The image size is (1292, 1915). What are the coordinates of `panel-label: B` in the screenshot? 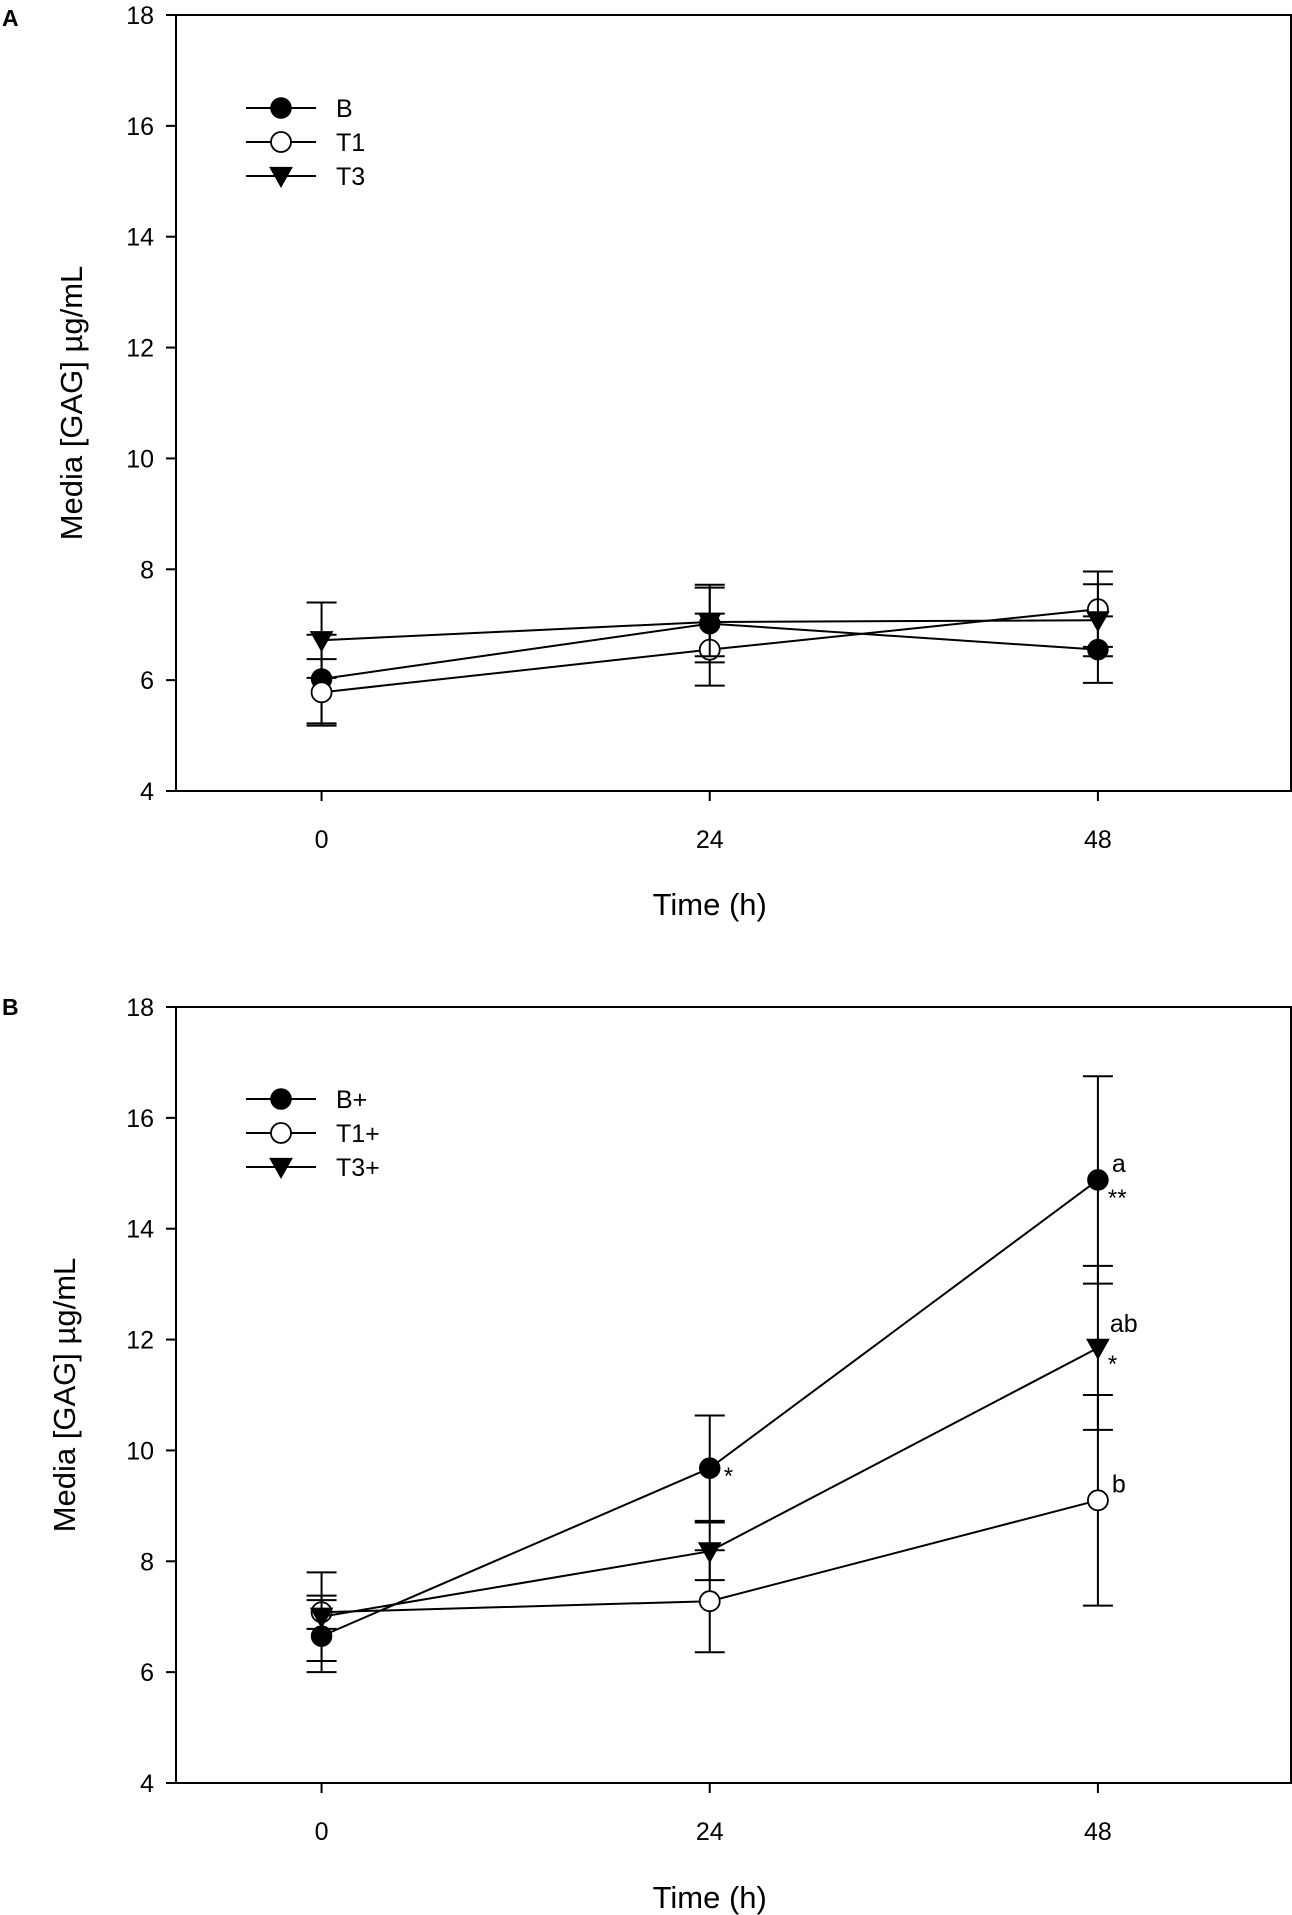 It's located at (10, 1007).